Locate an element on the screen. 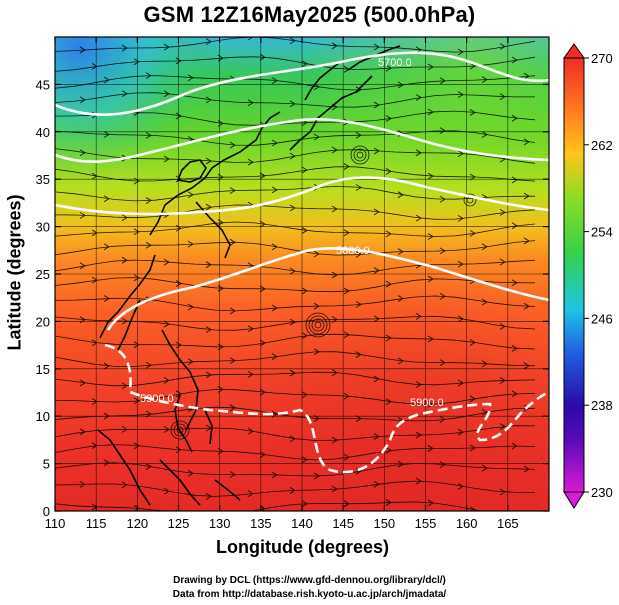  x-tick-label: 140 is located at coordinates (302, 523).